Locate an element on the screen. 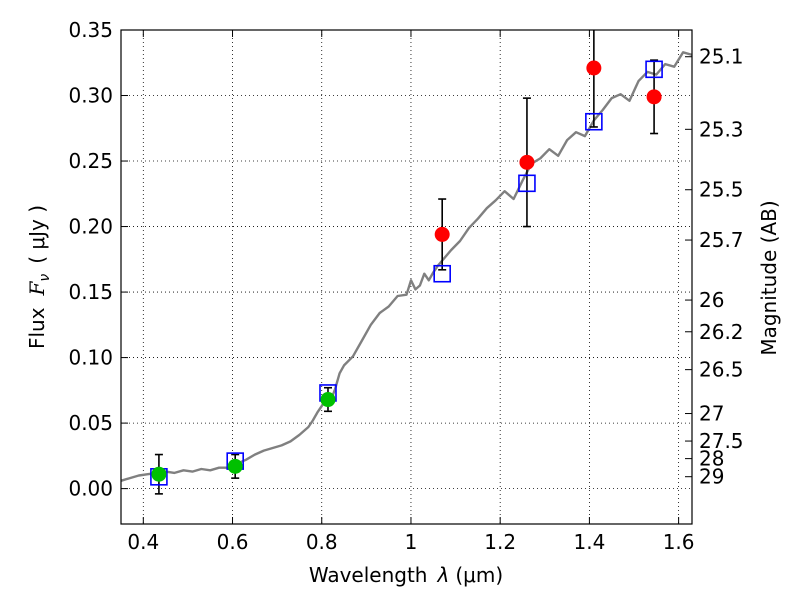  y-tick-label: 0.25 is located at coordinates (90, 161).